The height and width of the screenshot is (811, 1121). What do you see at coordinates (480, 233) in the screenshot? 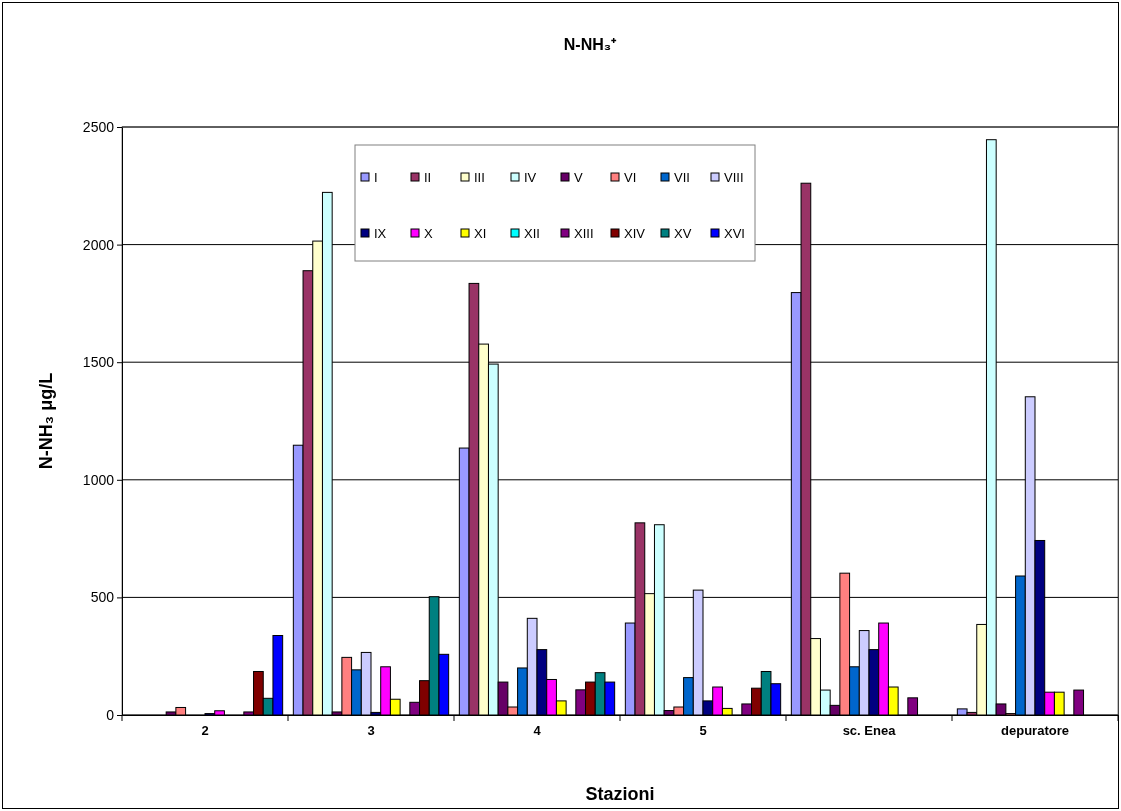
I see `legend-label: XI` at bounding box center [480, 233].